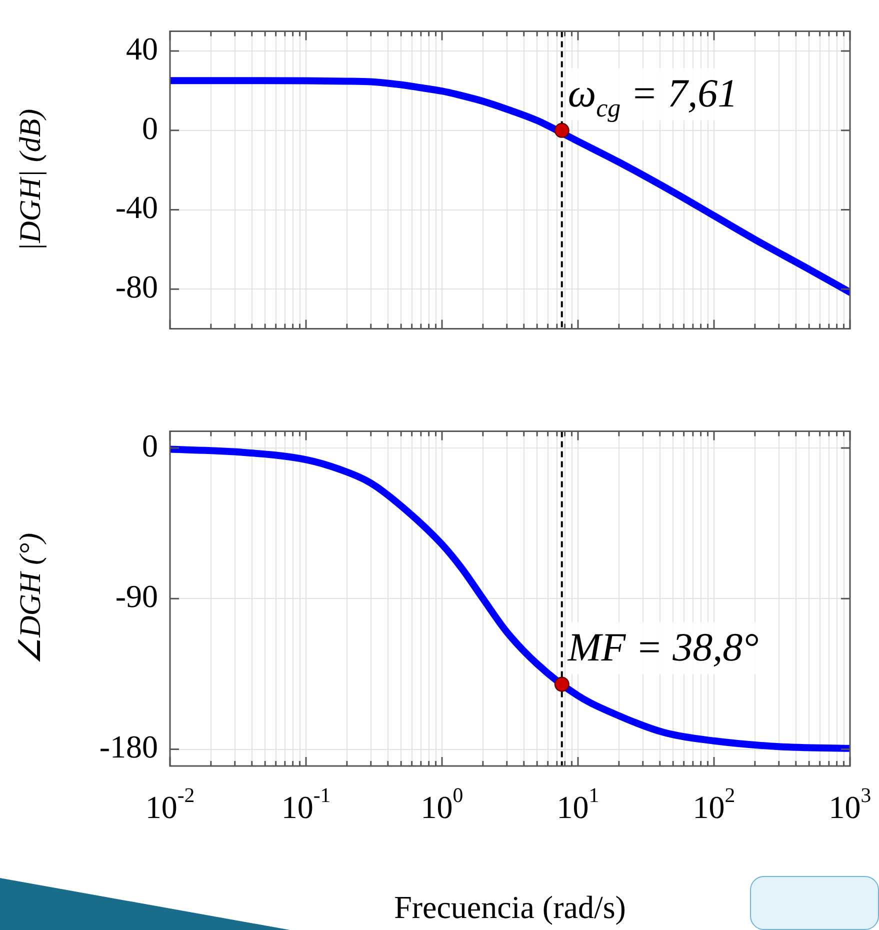  What do you see at coordinates (136, 596) in the screenshot?
I see `y-tick-label: -90` at bounding box center [136, 596].